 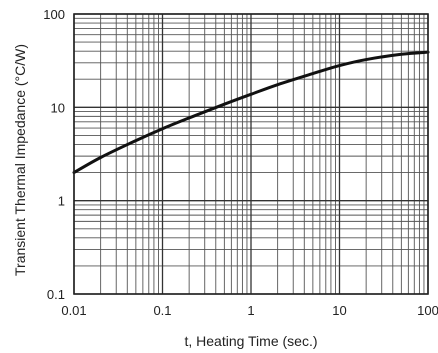 What do you see at coordinates (61, 201) in the screenshot?
I see `y-tick-label: 1` at bounding box center [61, 201].